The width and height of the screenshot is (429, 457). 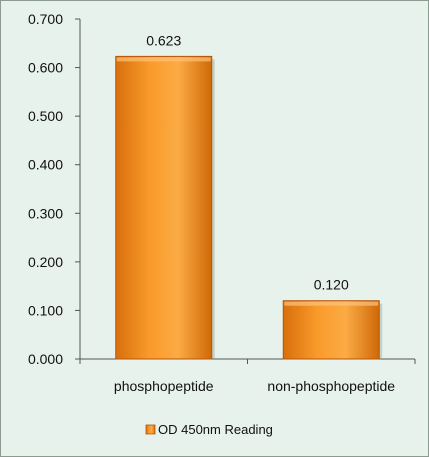 What do you see at coordinates (45, 68) in the screenshot?
I see `y-tick-label: 0.600` at bounding box center [45, 68].